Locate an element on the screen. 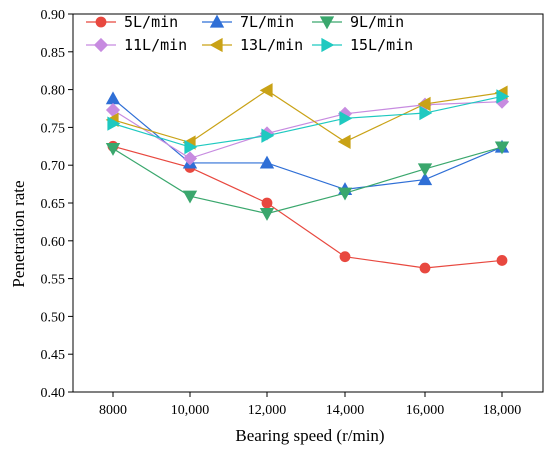 This screenshot has height=449, width=550. y-axis-label: Penetration rate is located at coordinates (18, 233).